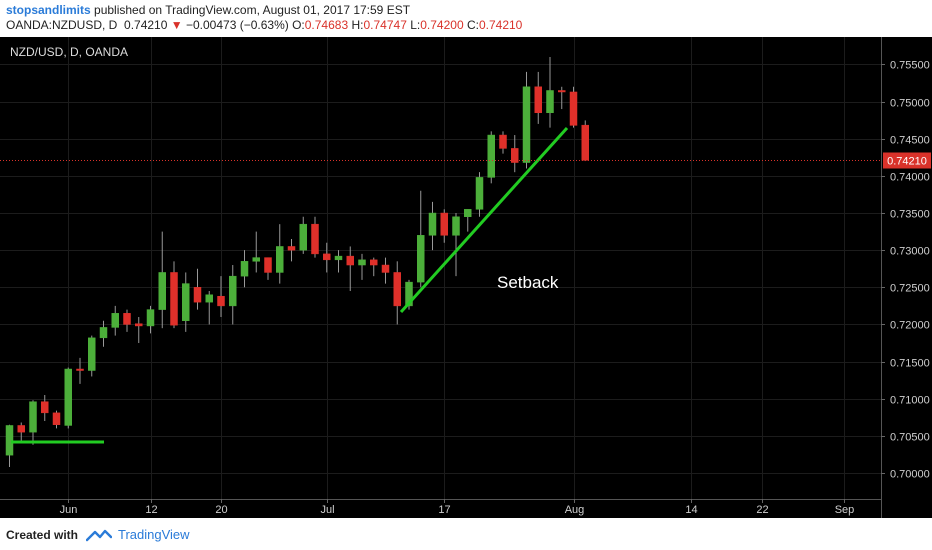  Describe the element at coordinates (42, 534) in the screenshot. I see `created-with-label: Created with` at that location.